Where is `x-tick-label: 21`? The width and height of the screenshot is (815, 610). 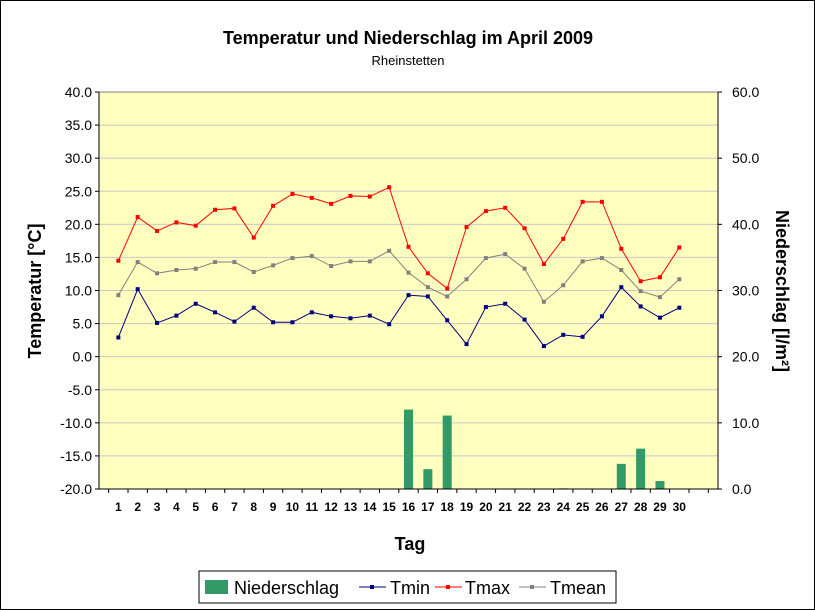
x-tick-label: 21 is located at coordinates (506, 507).